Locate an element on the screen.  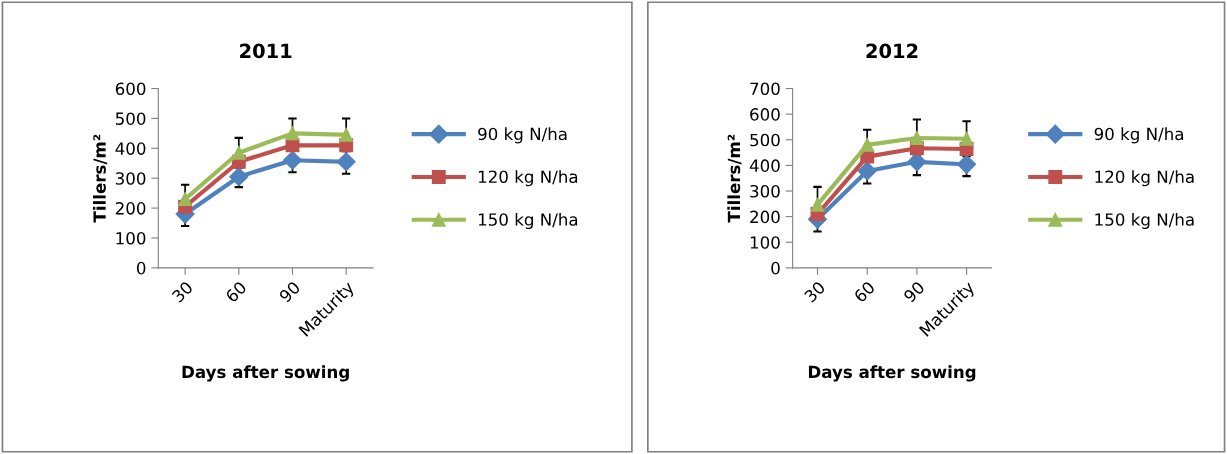
y-tick-label: 700 is located at coordinates (765, 89).